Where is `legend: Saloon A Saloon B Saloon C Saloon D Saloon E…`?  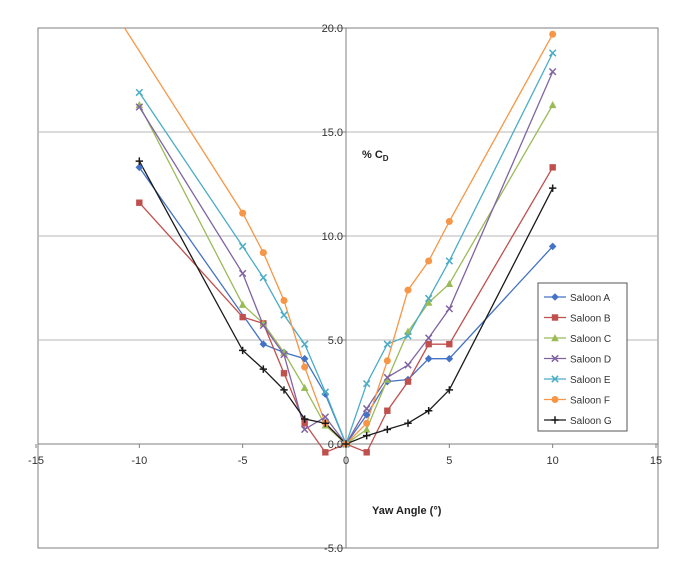
legend: Saloon A Saloon B Saloon C Saloon D Saloon E… is located at coordinates (582, 357).